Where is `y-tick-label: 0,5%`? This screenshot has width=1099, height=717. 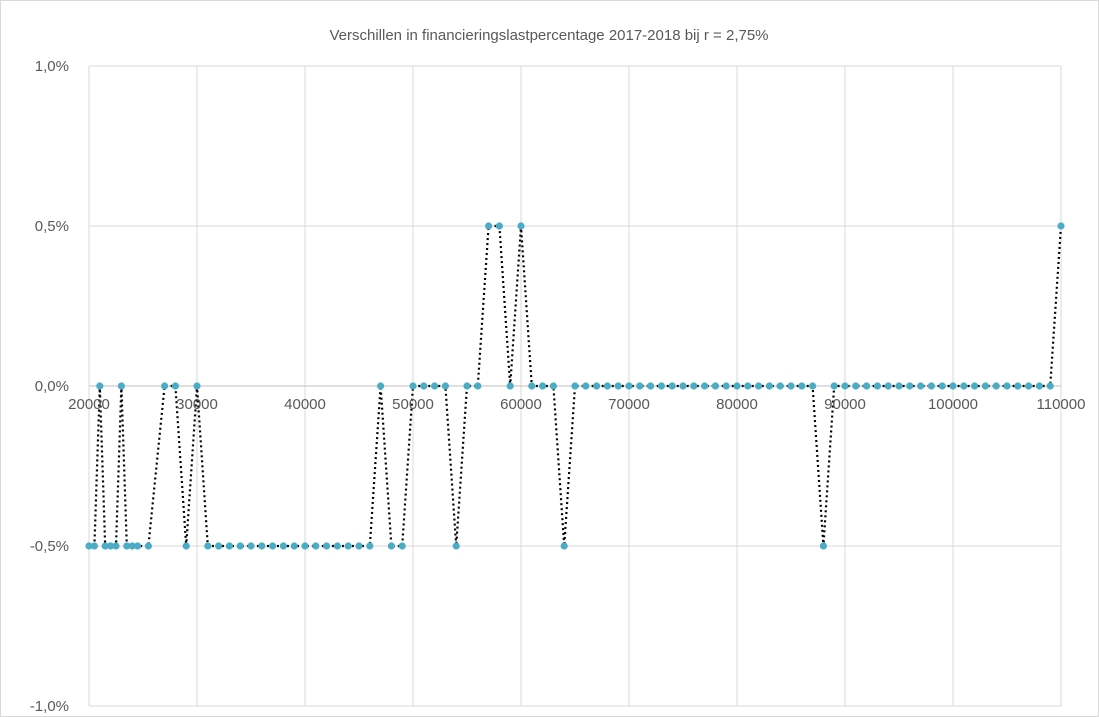
y-tick-label: 0,5% is located at coordinates (52, 226).